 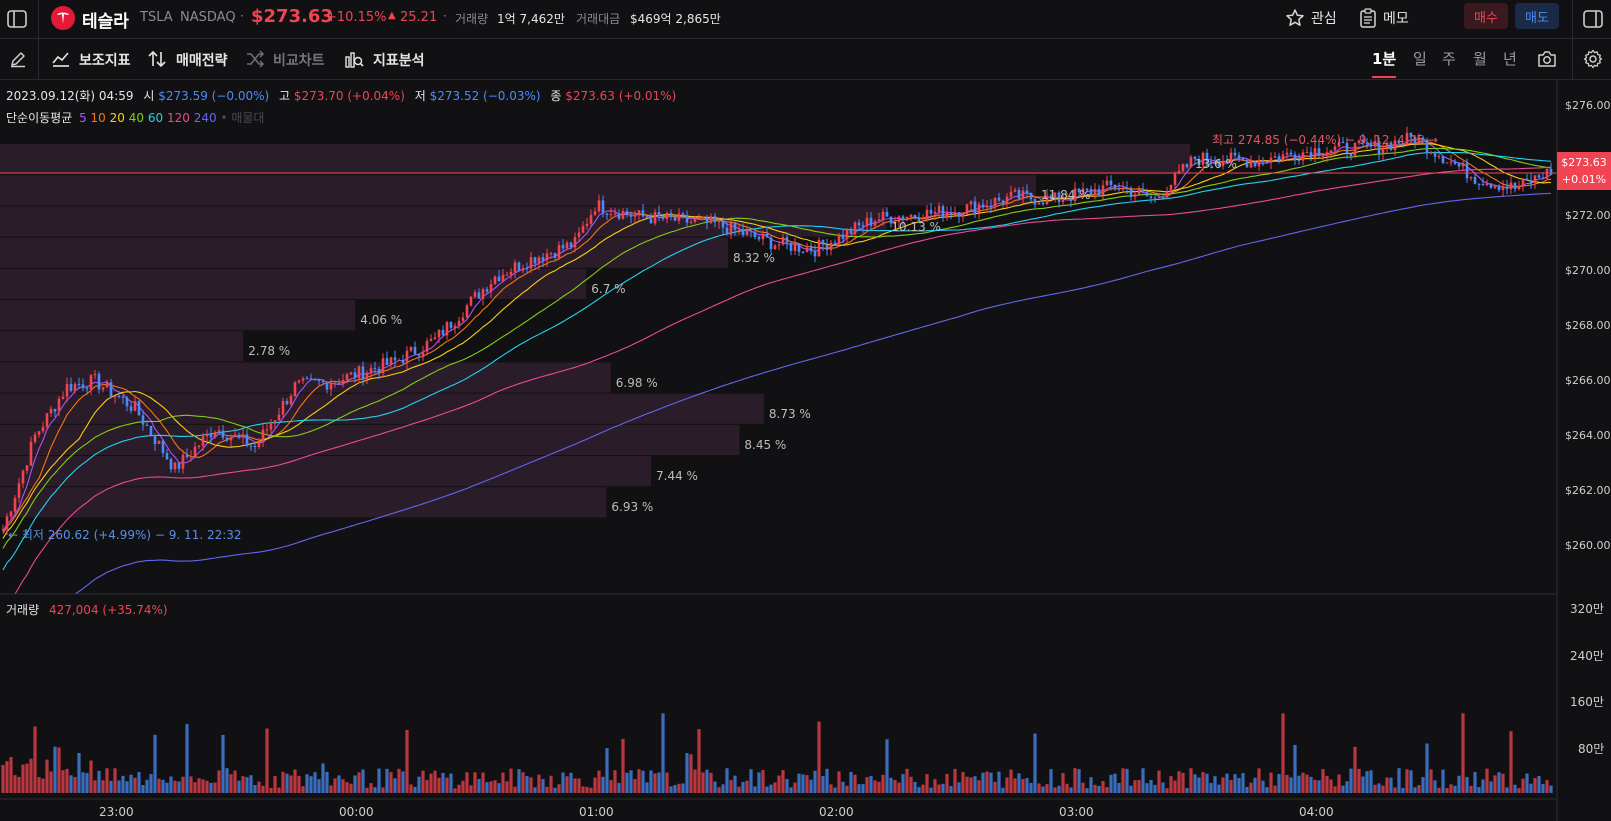 I want to click on time-axis-label: 03:00, so click(x=1076, y=812).